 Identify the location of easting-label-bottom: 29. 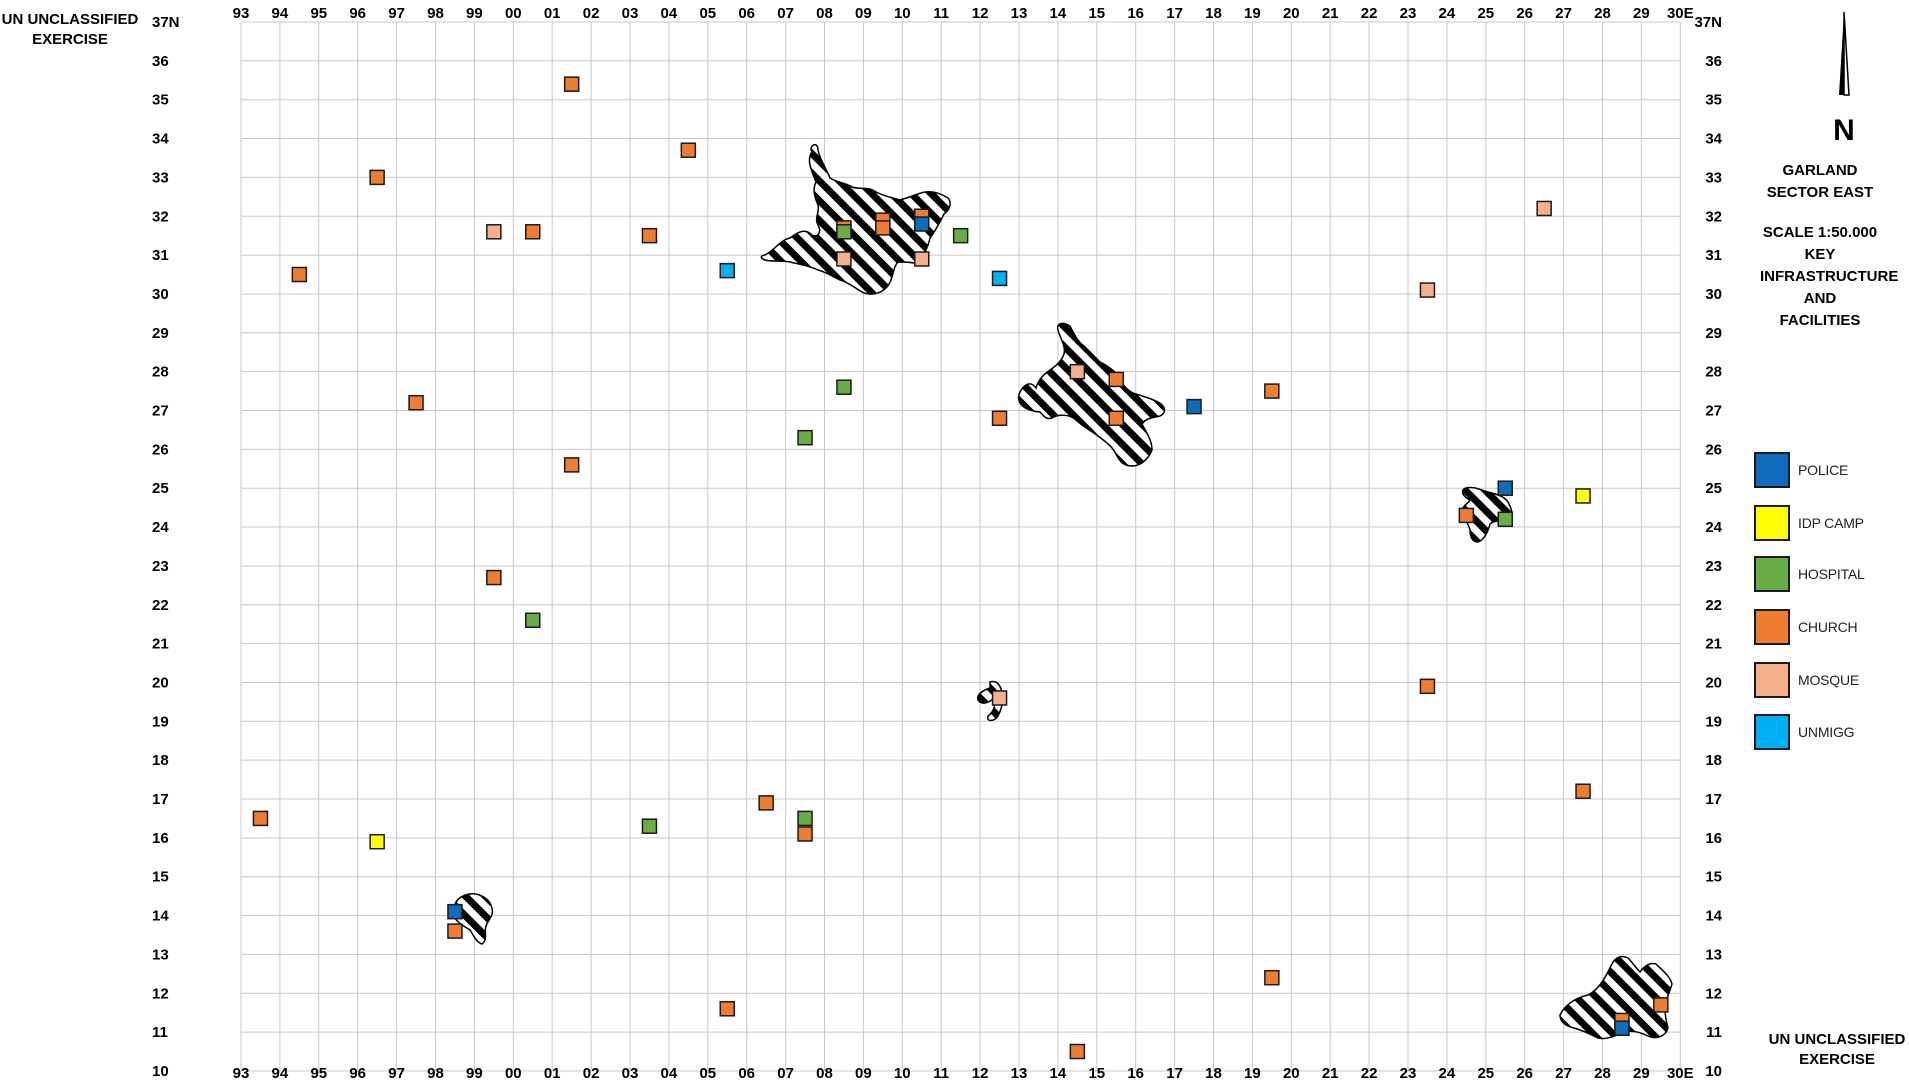
(1641, 1073).